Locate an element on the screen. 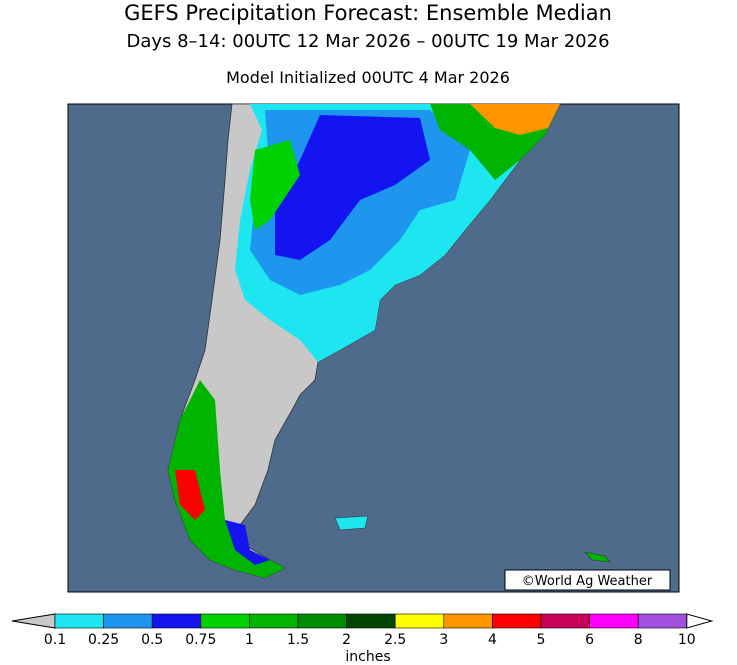  precip-orange is located at coordinates (515, 119).